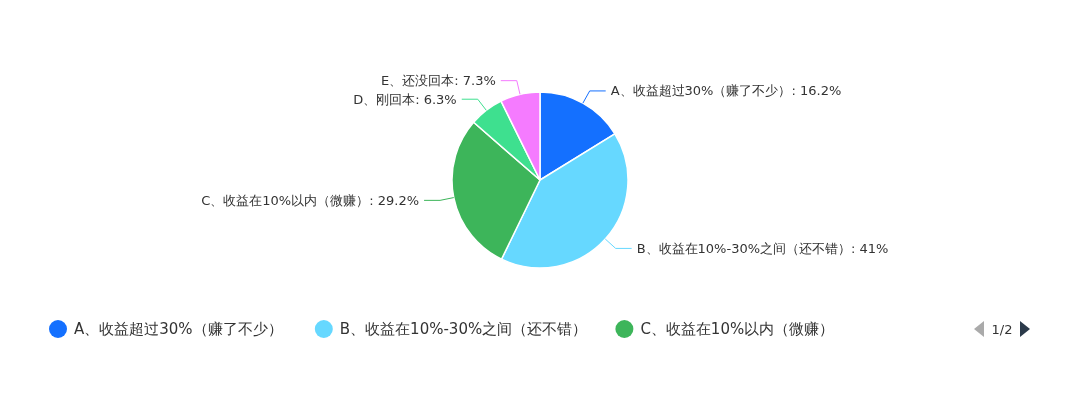  What do you see at coordinates (178, 329) in the screenshot?
I see `legend-label: A、收益超过30%（赚了不少）` at bounding box center [178, 329].